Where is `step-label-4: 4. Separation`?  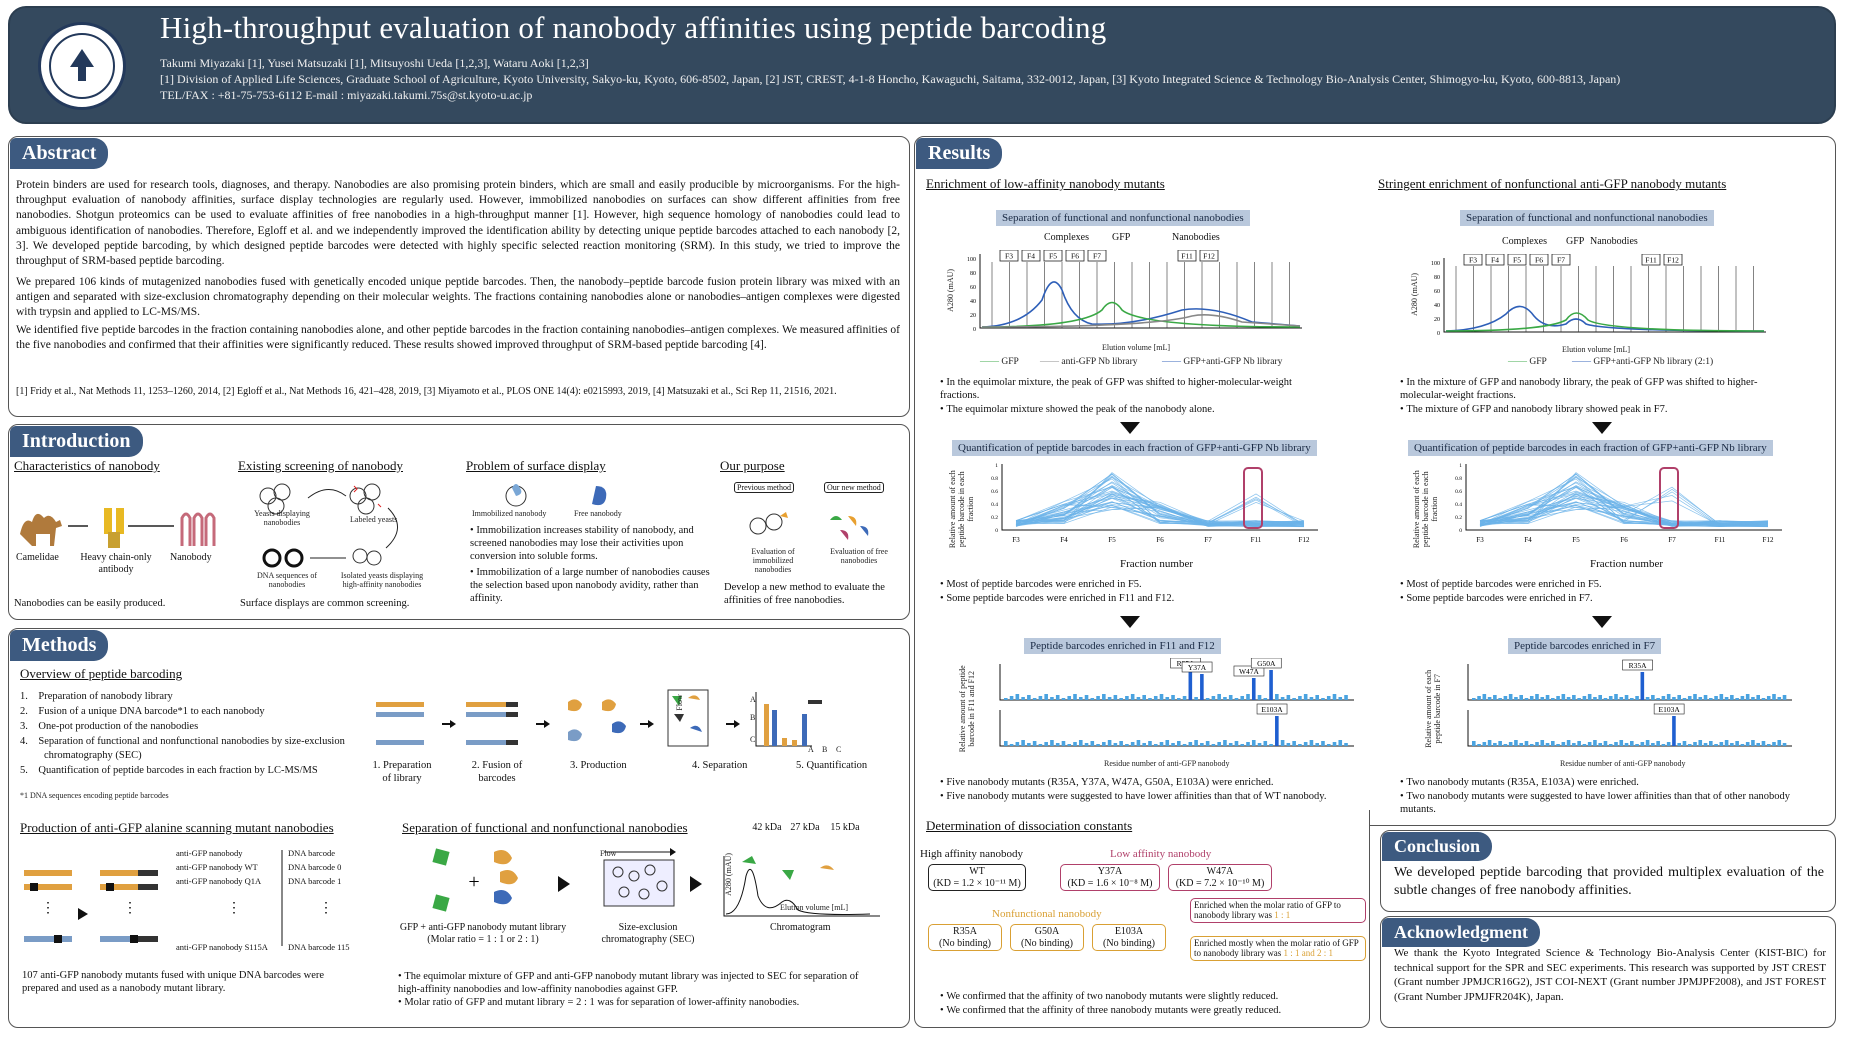 step-label-4: 4. Separation is located at coordinates (720, 765).